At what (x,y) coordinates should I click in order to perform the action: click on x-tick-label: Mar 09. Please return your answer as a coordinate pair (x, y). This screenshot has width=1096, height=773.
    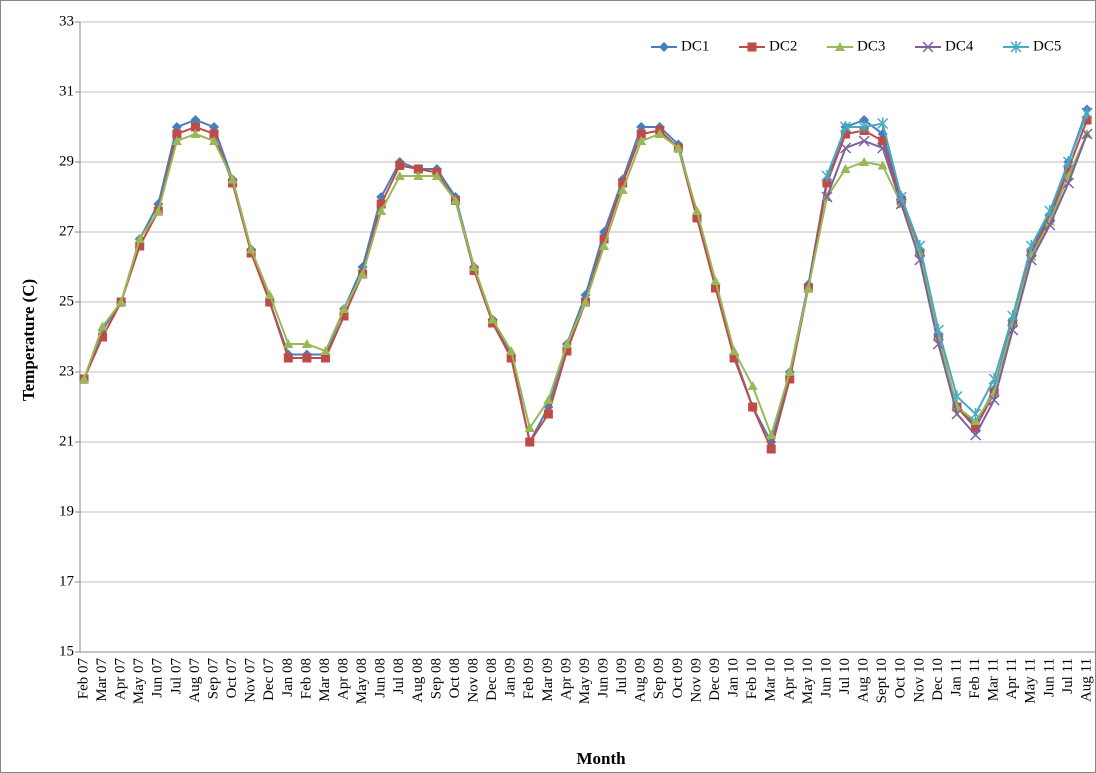
    Looking at the image, I should click on (548, 680).